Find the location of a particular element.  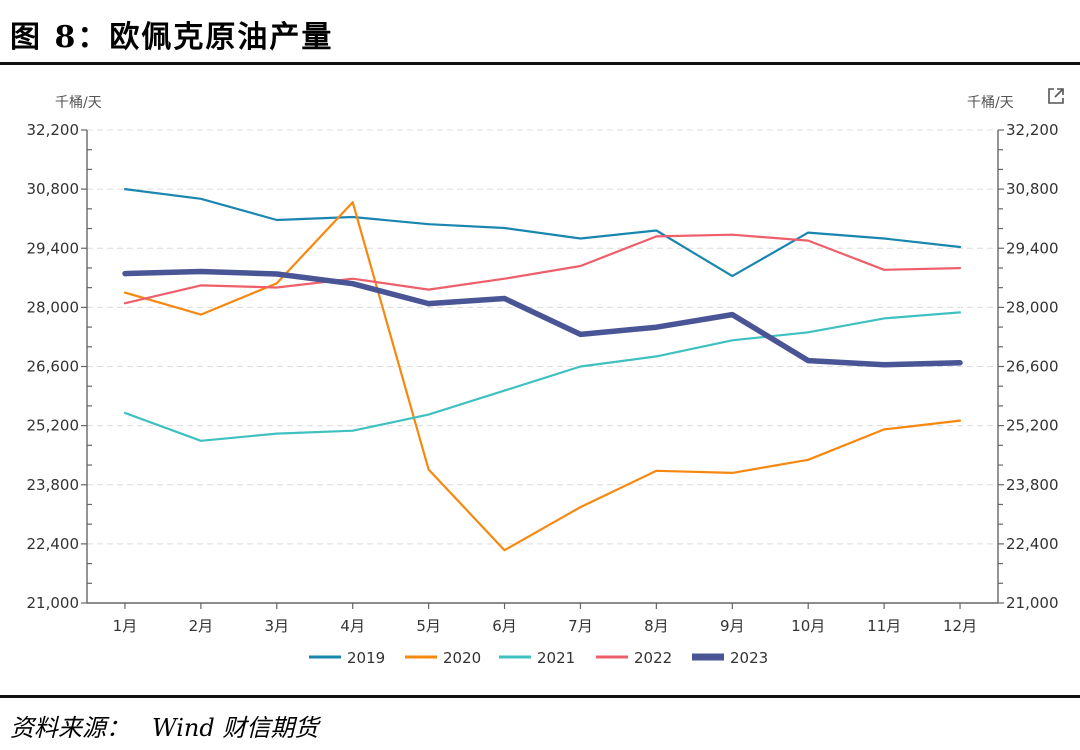

y-tick-label-right: 21,000 is located at coordinates (1032, 603).